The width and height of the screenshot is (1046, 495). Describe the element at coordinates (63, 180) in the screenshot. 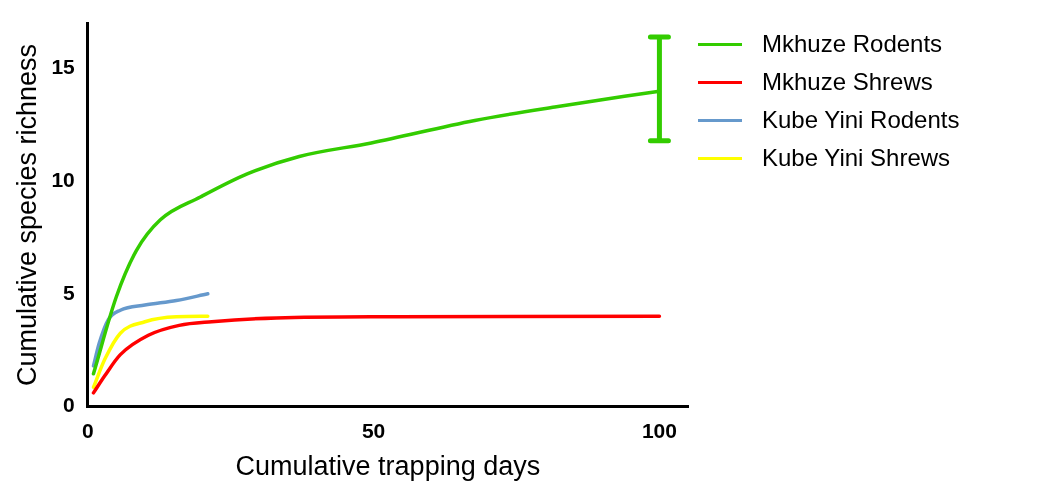

I see `y-tick-label: 10` at that location.